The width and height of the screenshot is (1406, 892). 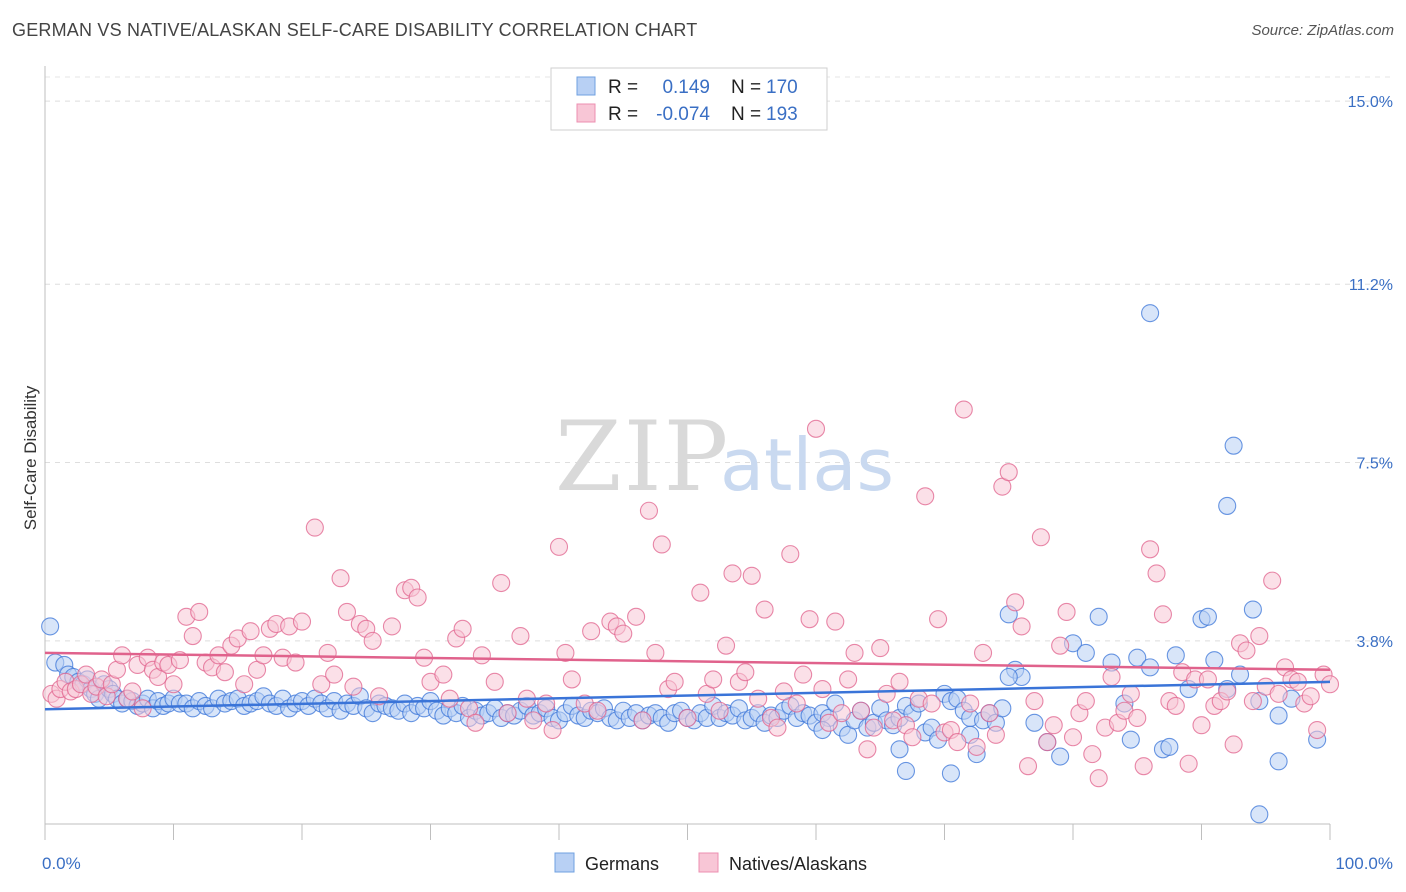 I want to click on watermark: ZIP atlas, so click(x=724, y=457).